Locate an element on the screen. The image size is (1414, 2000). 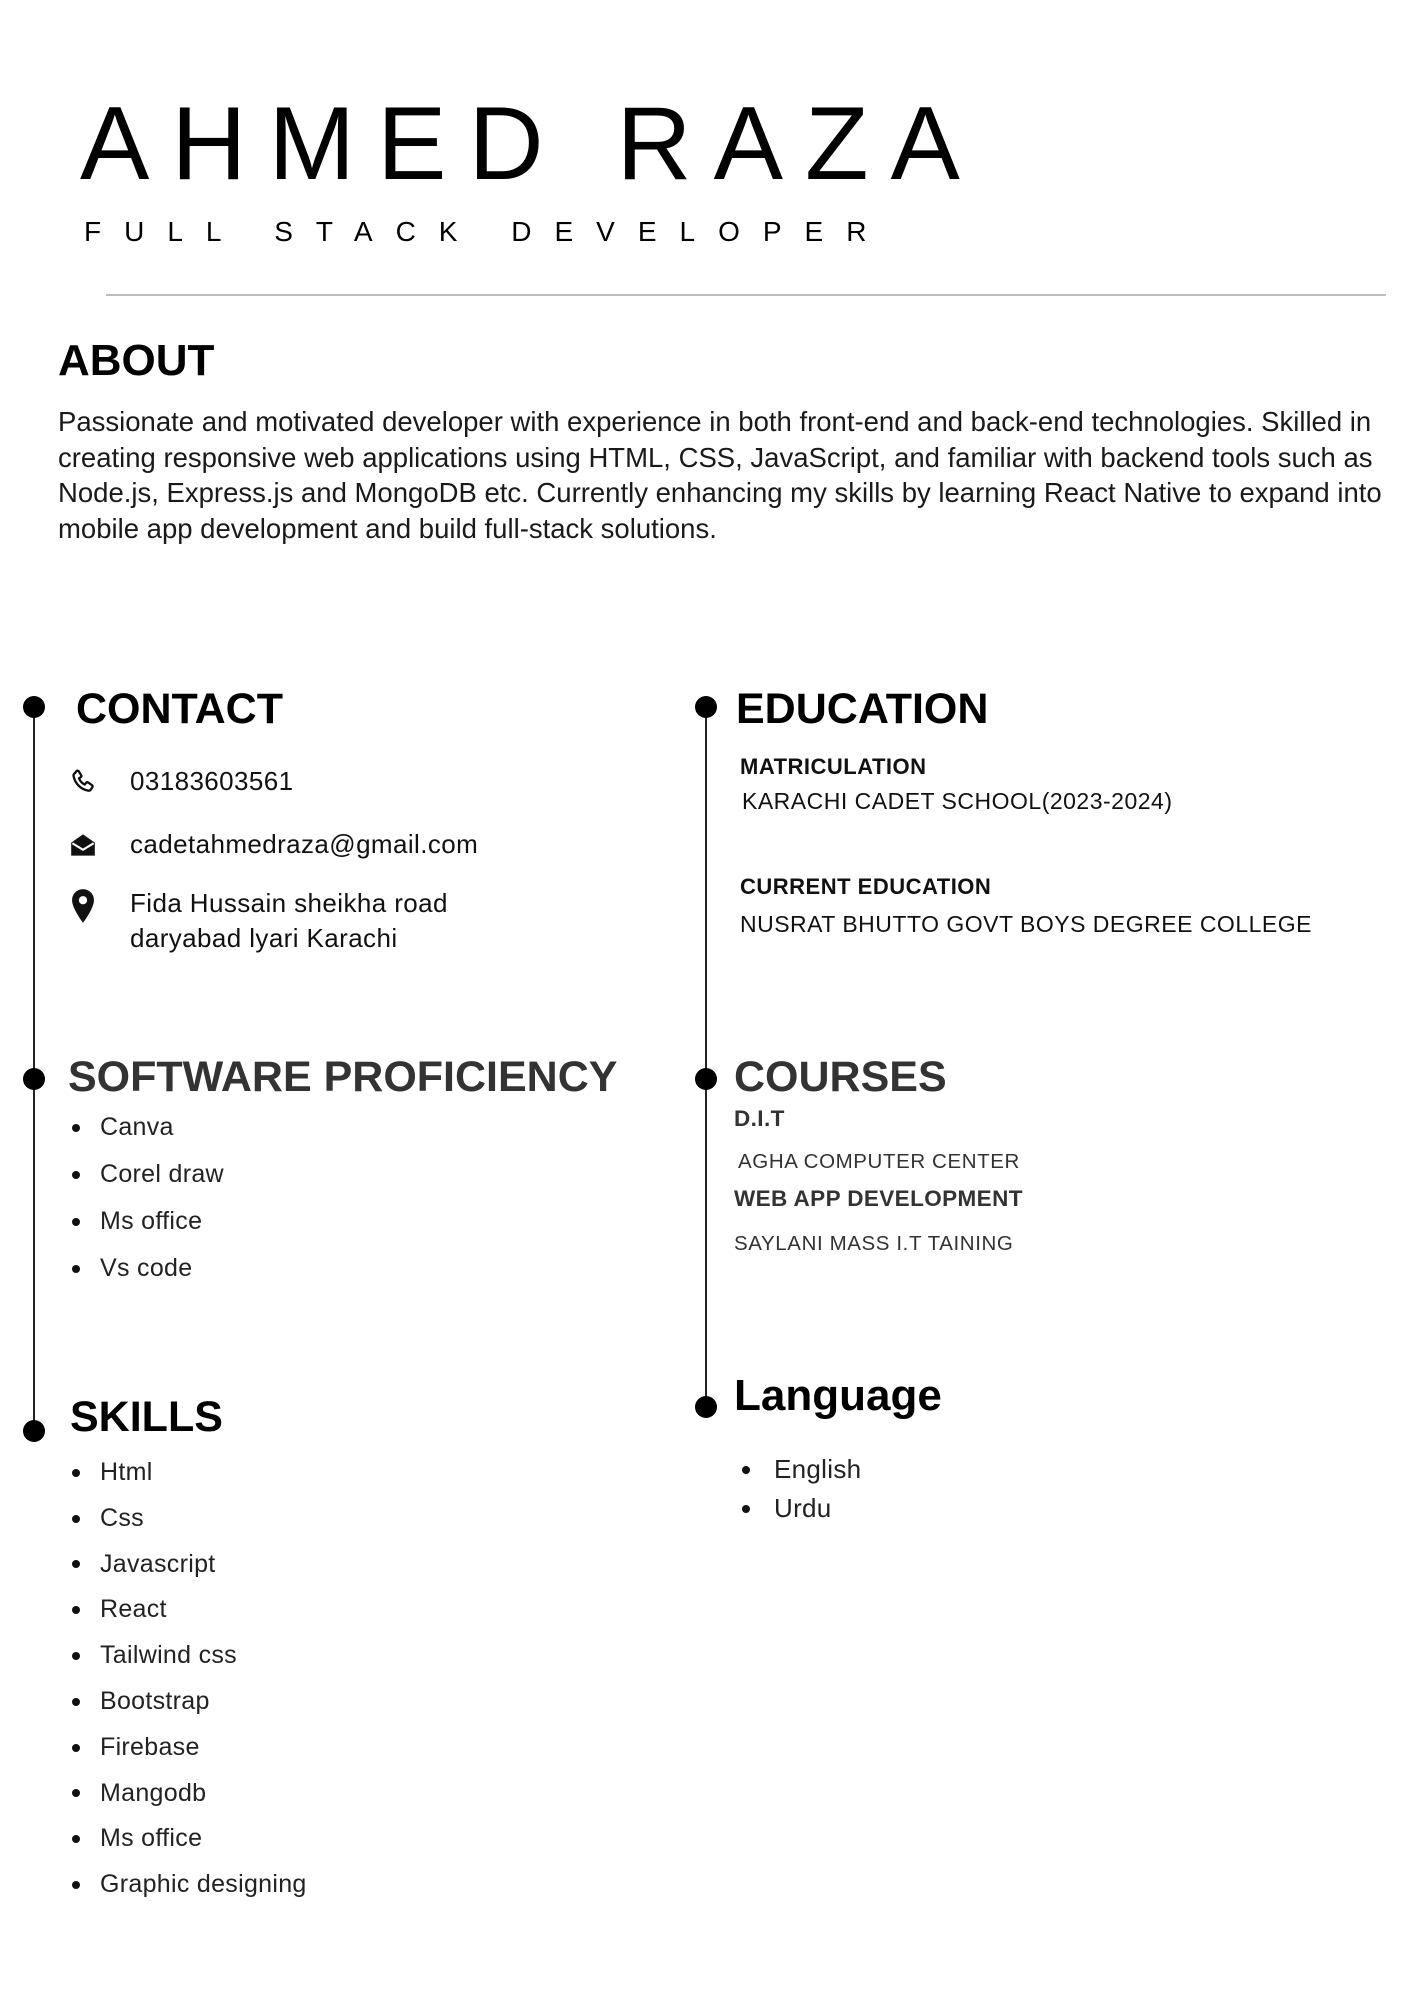
list-item: Vs code is located at coordinates (148, 1268).